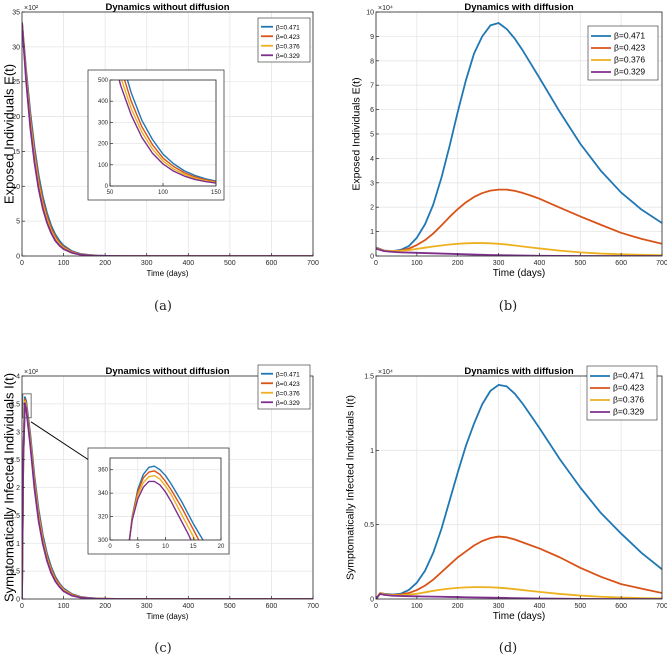 The width and height of the screenshot is (667, 658). Describe the element at coordinates (110, 193) in the screenshot. I see `chart-a-inset-xtick-label-0: 50` at that location.